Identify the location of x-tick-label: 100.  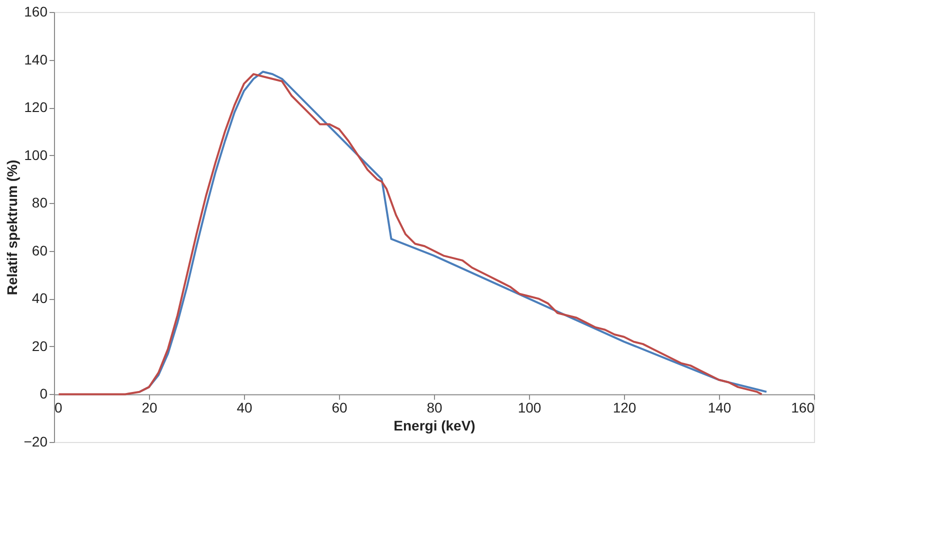
(530, 408).